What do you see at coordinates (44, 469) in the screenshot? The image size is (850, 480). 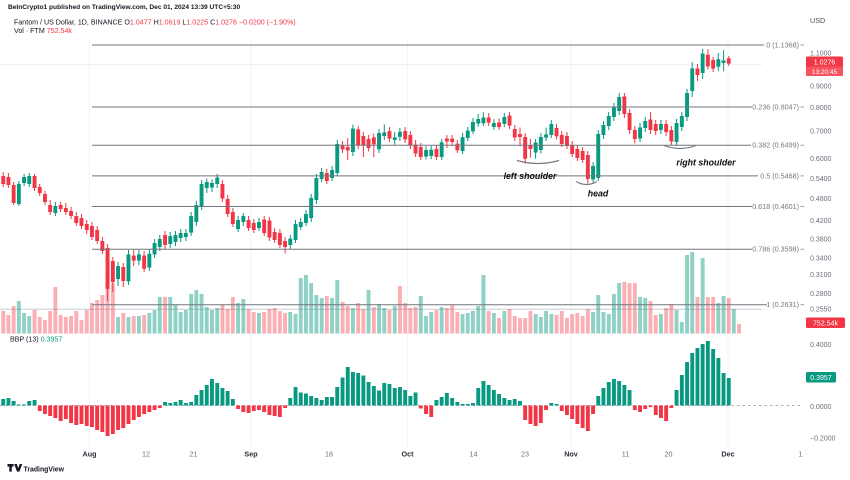 I see `svg-text: TradingView` at bounding box center [44, 469].